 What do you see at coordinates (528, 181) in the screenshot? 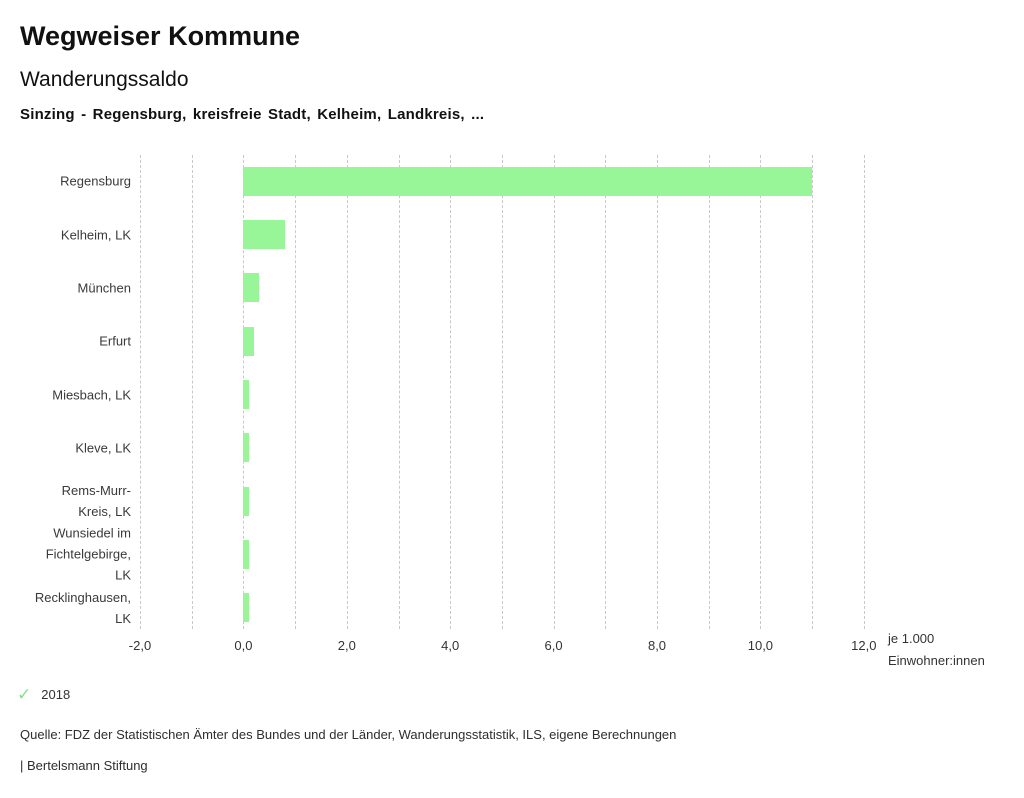
I see `bar-Regensburg` at bounding box center [528, 181].